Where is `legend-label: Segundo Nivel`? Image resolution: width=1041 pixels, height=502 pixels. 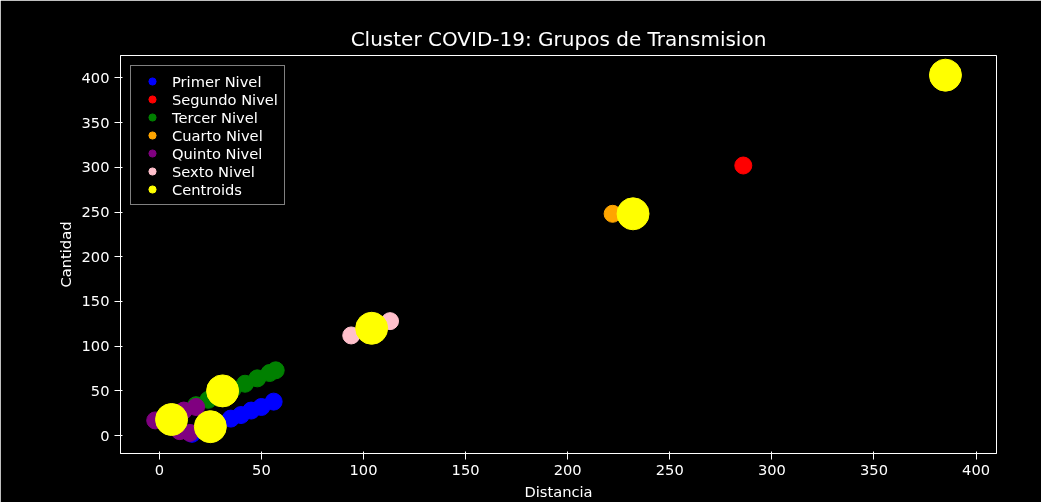 legend-label: Segundo Nivel is located at coordinates (225, 99).